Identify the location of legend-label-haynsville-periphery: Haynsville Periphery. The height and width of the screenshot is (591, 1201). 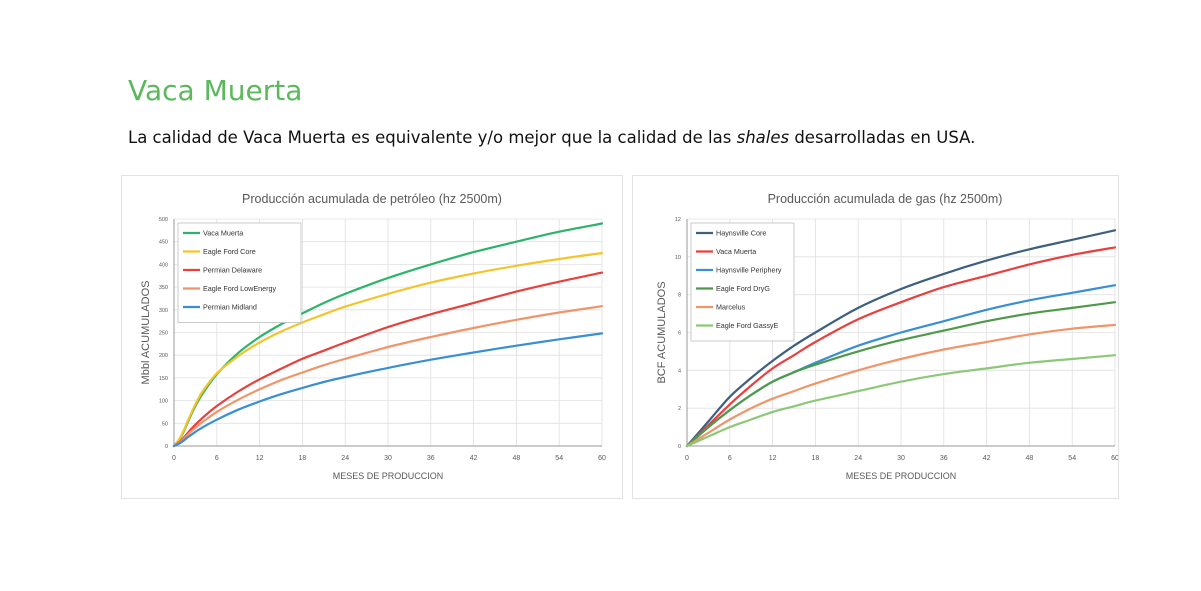
(749, 270).